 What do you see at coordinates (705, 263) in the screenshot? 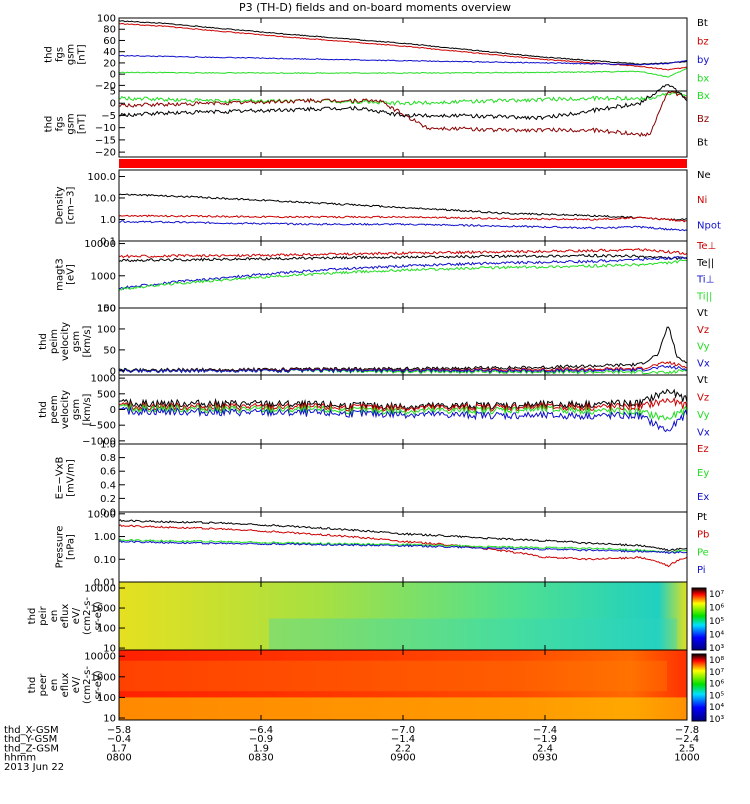
I see `legend-te: Te||` at bounding box center [705, 263].